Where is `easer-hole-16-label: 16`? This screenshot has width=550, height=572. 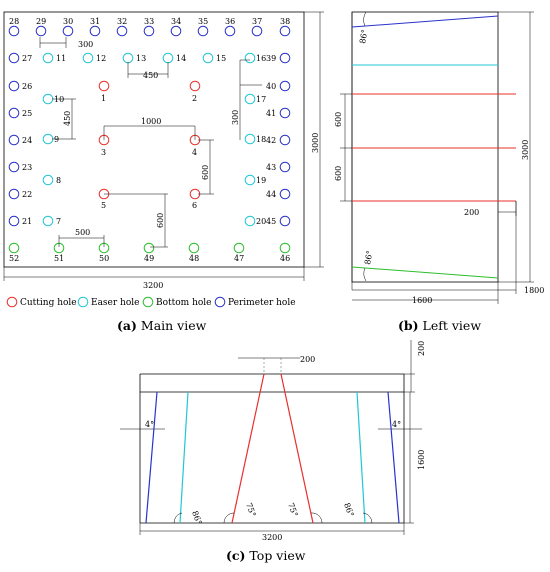 easer-hole-16-label: 16 is located at coordinates (261, 58).